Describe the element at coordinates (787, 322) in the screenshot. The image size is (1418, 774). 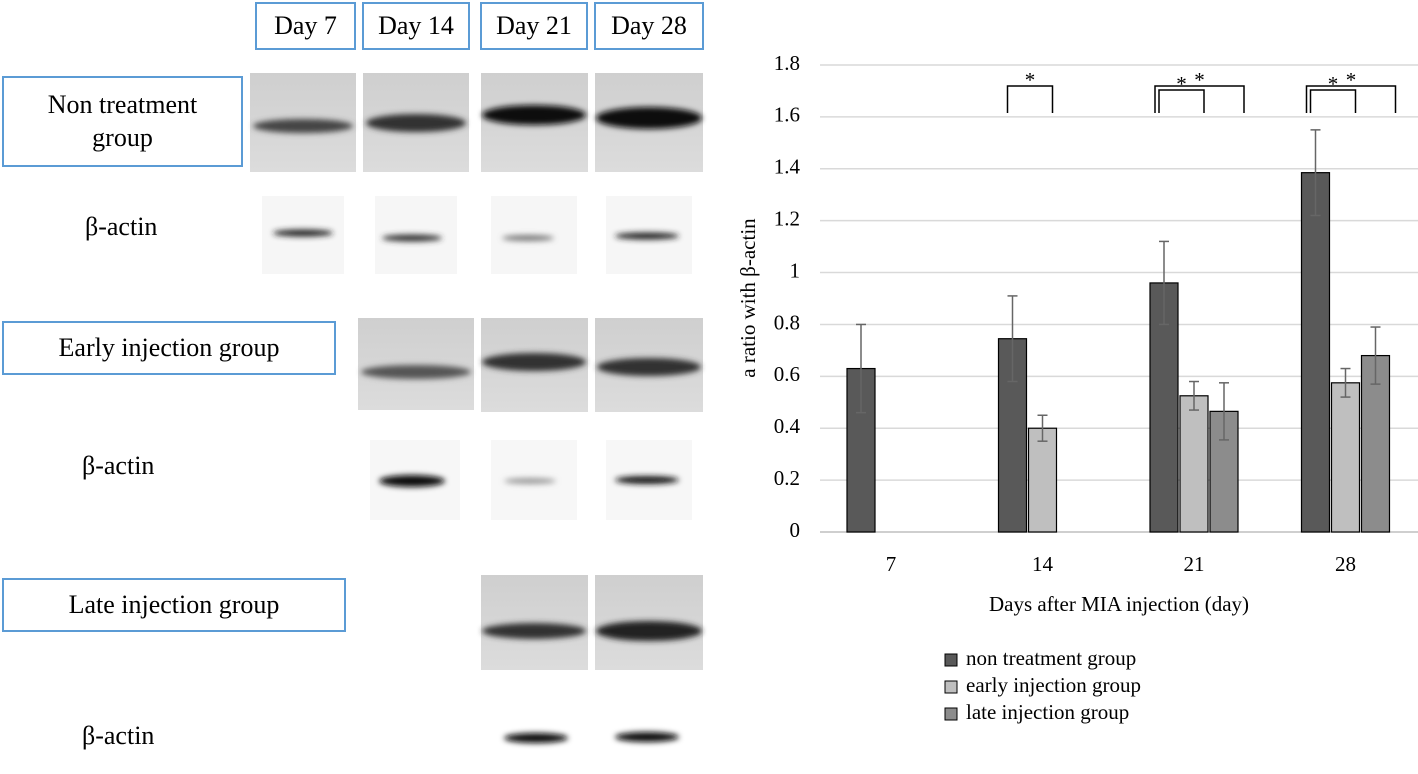
I see `y-tick-label: 0.8` at that location.